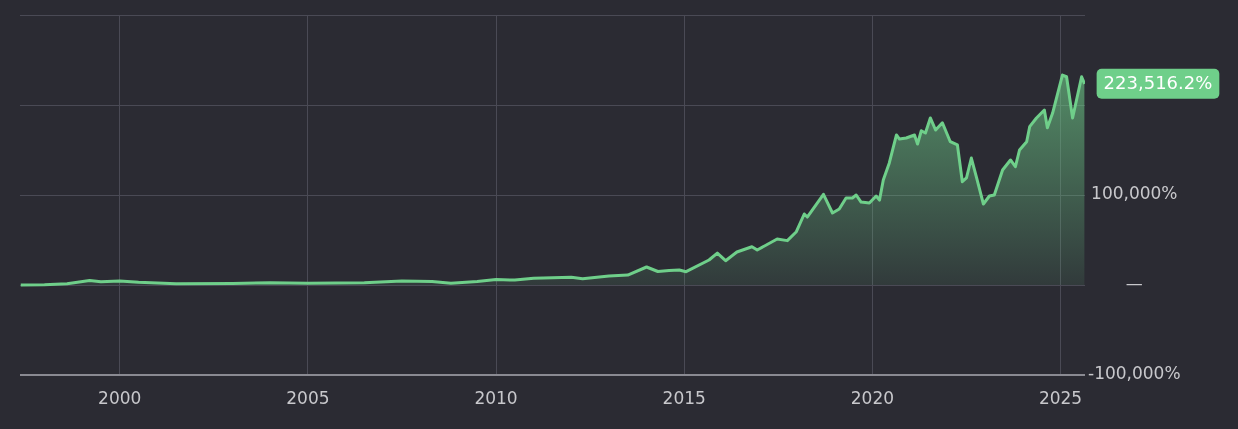  What do you see at coordinates (1158, 82) in the screenshot?
I see `annotation: 223,516.2%` at bounding box center [1158, 82].